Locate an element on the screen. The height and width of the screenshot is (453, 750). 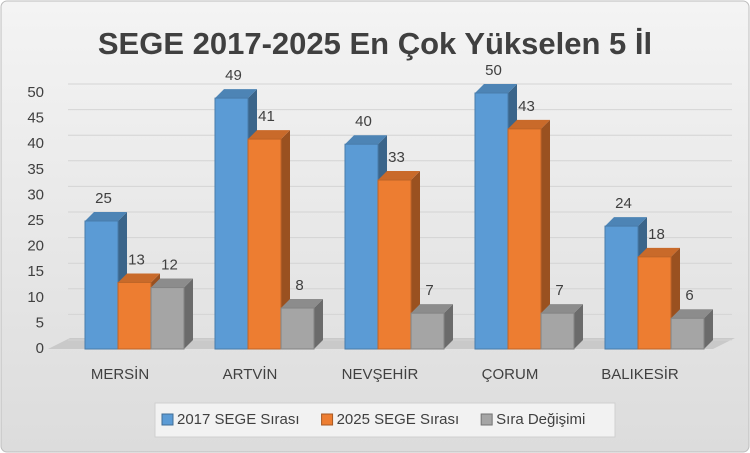
data-label: 50 is located at coordinates (493, 70).